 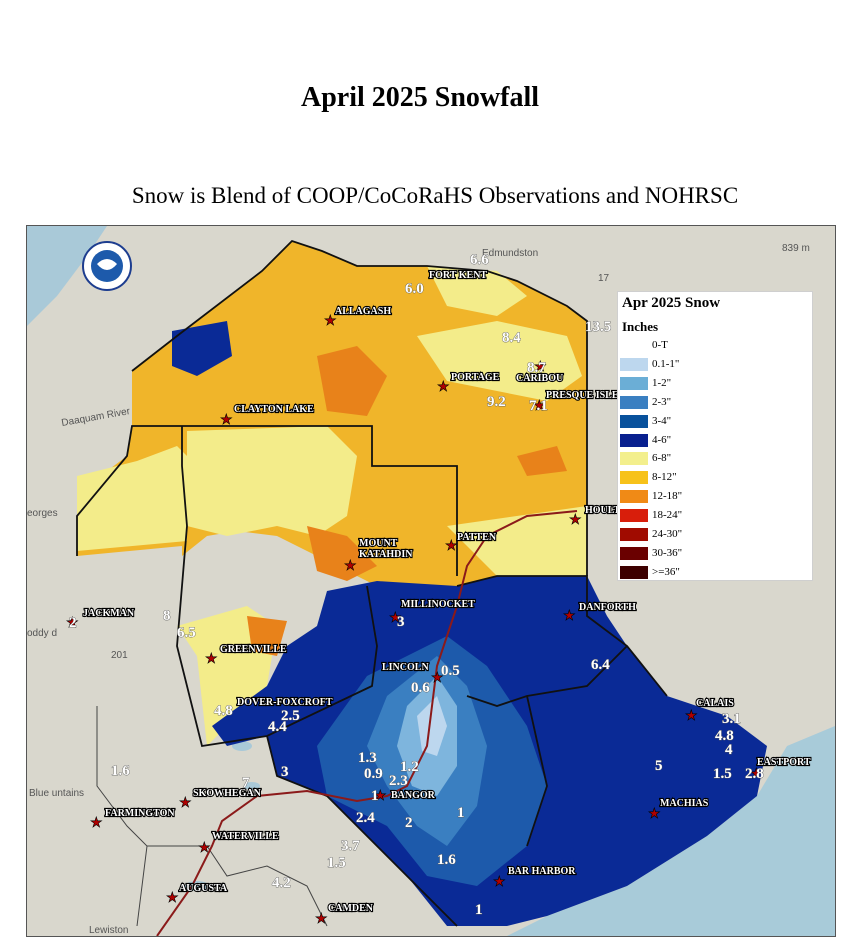 What do you see at coordinates (715, 703) in the screenshot?
I see `city-label-calais: CALAIS` at bounding box center [715, 703].